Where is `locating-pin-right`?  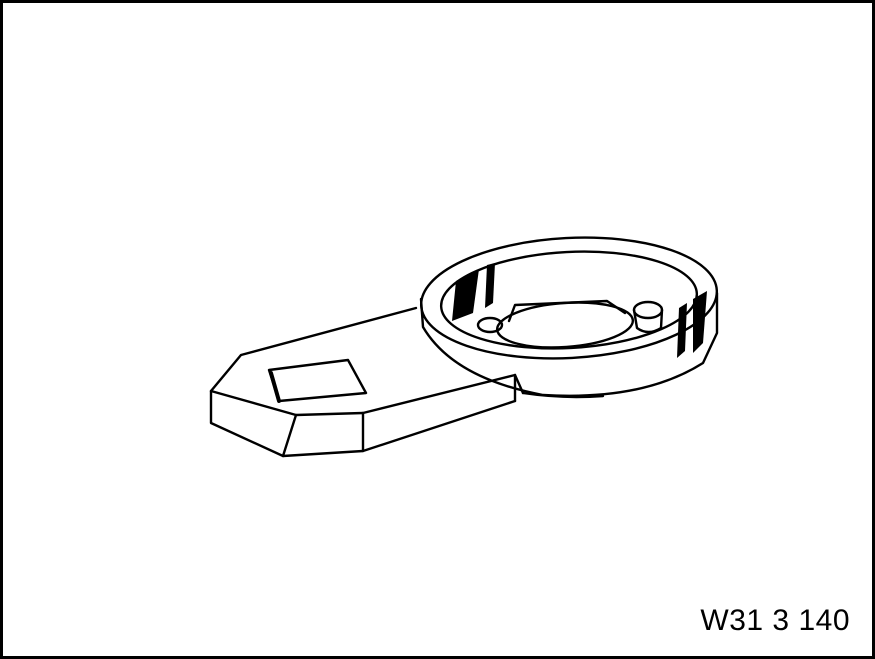
locating-pin-right is located at coordinates (648, 310).